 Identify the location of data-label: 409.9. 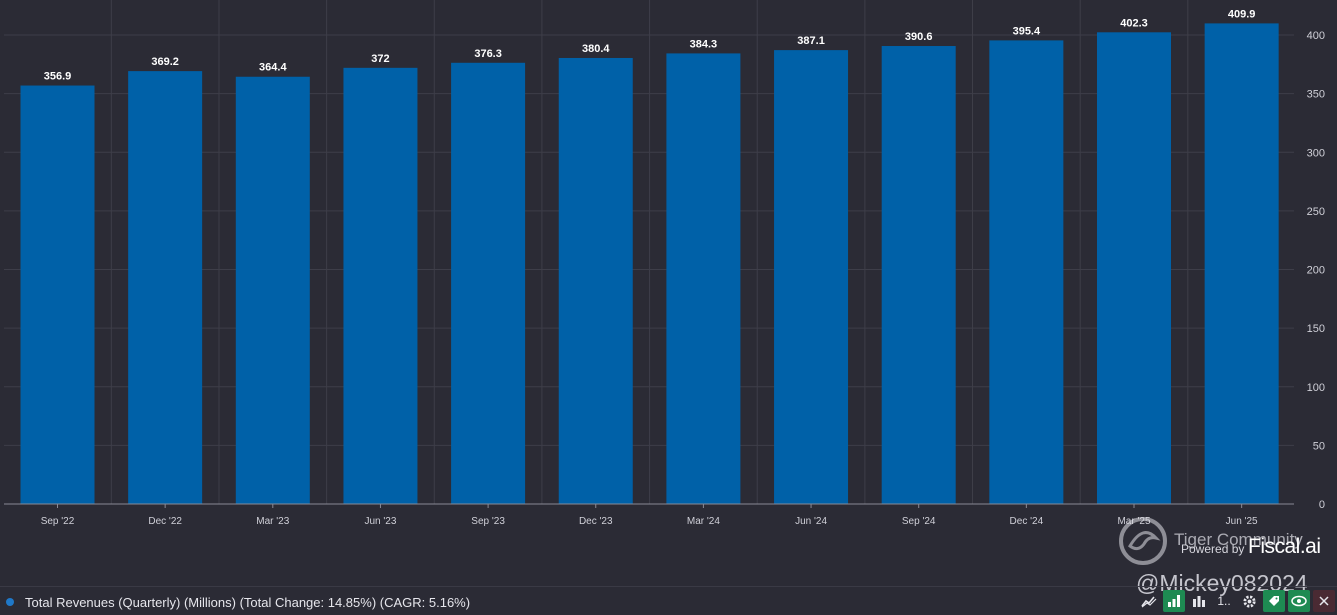
(1242, 14).